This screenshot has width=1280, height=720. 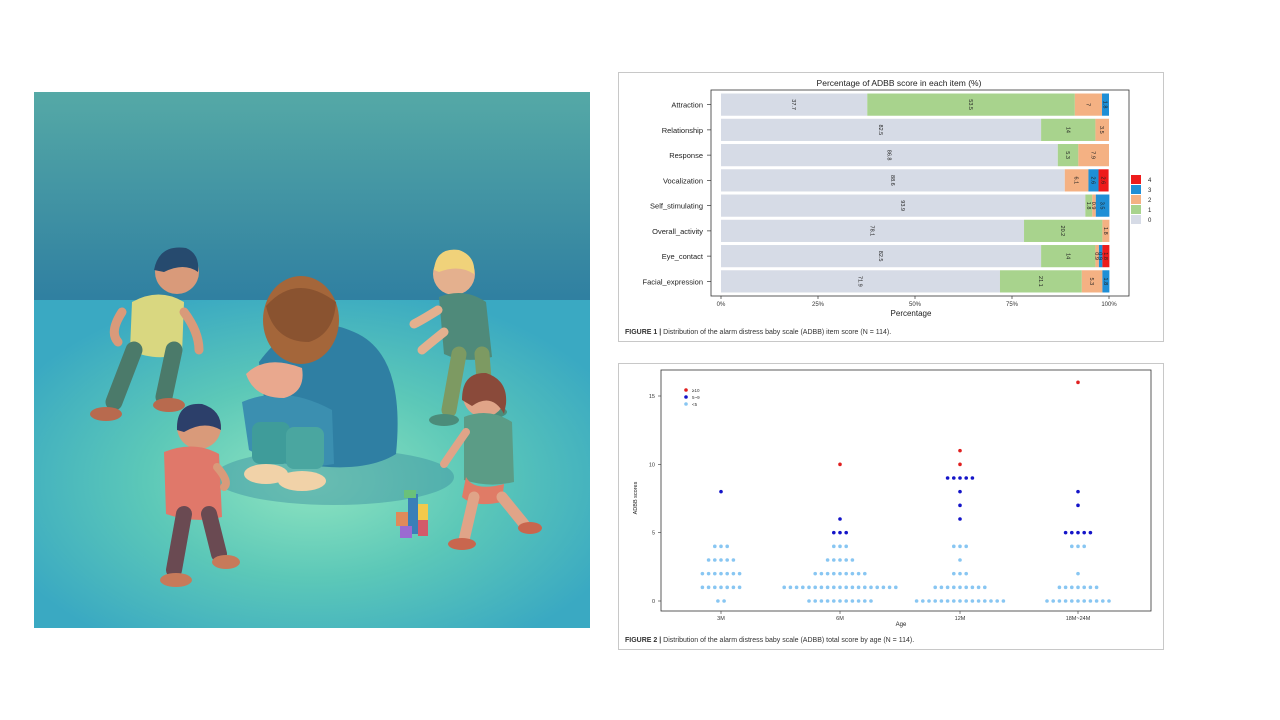 I want to click on data-label: 3.5, so click(x=1101, y=130).